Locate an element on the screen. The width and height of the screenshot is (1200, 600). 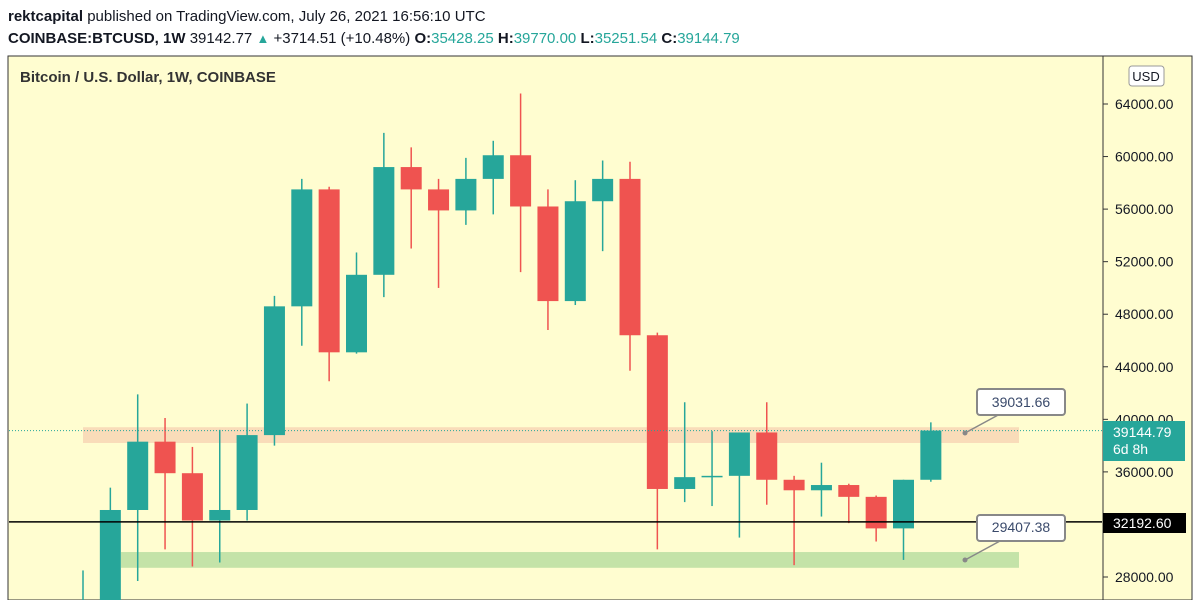
close-value: 39144.79 is located at coordinates (708, 38).